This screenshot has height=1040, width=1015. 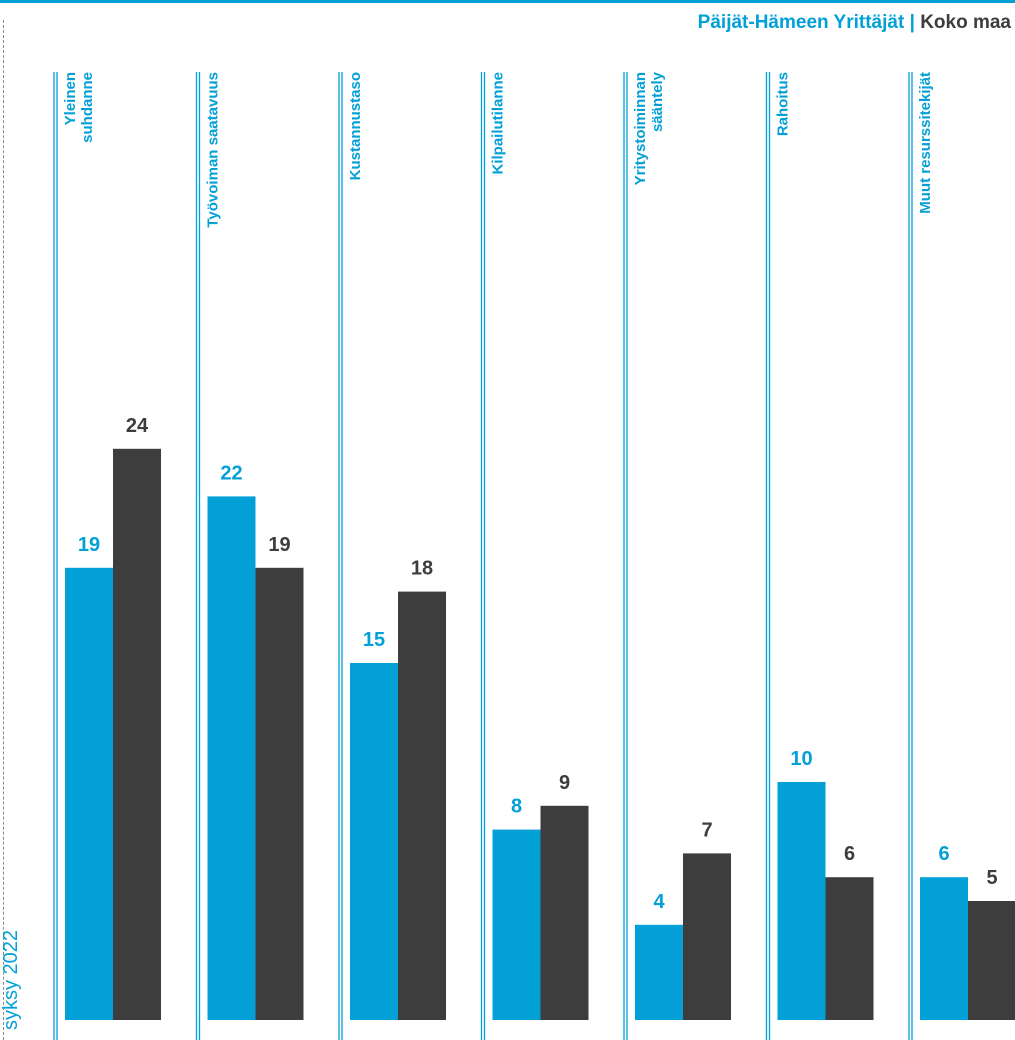 I want to click on data-label: 22, so click(x=231, y=473).